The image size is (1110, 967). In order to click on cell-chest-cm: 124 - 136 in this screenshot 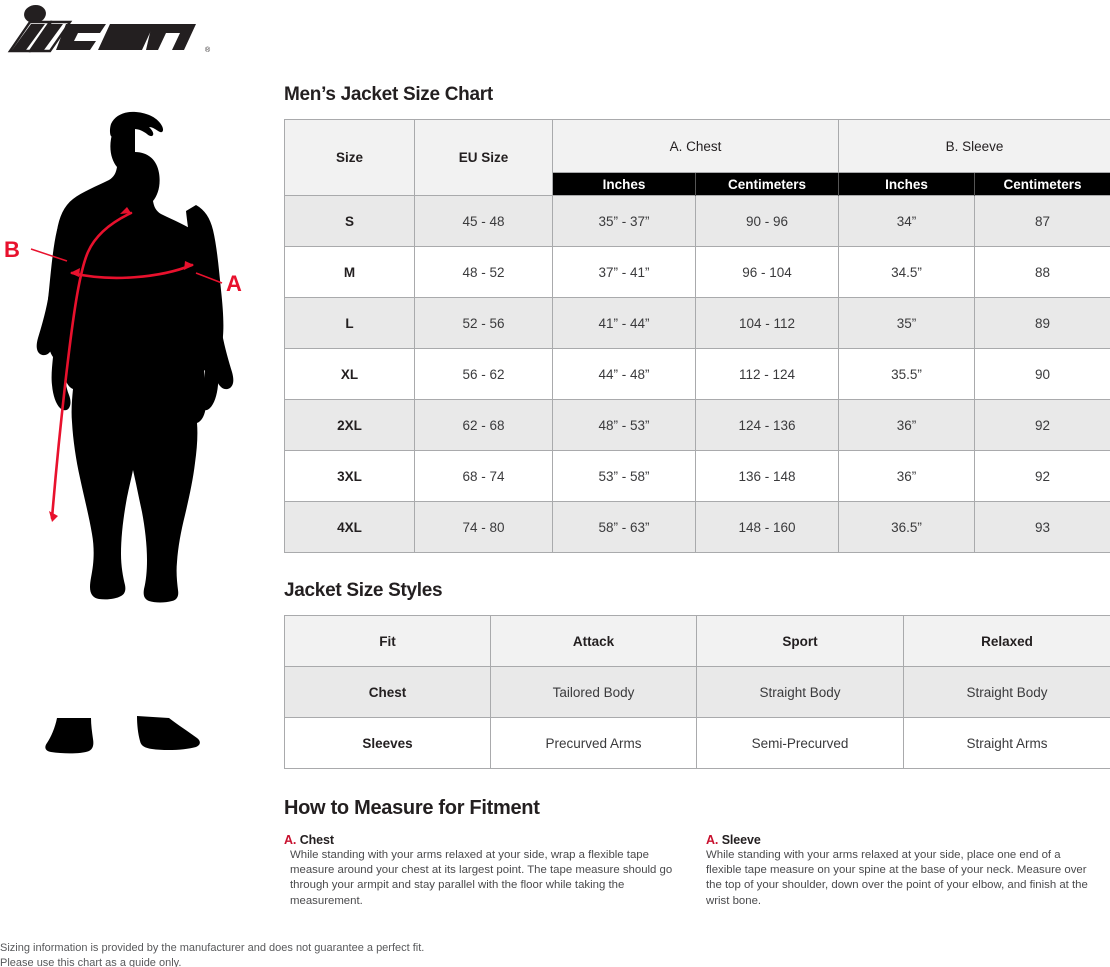, I will do `click(767, 425)`.